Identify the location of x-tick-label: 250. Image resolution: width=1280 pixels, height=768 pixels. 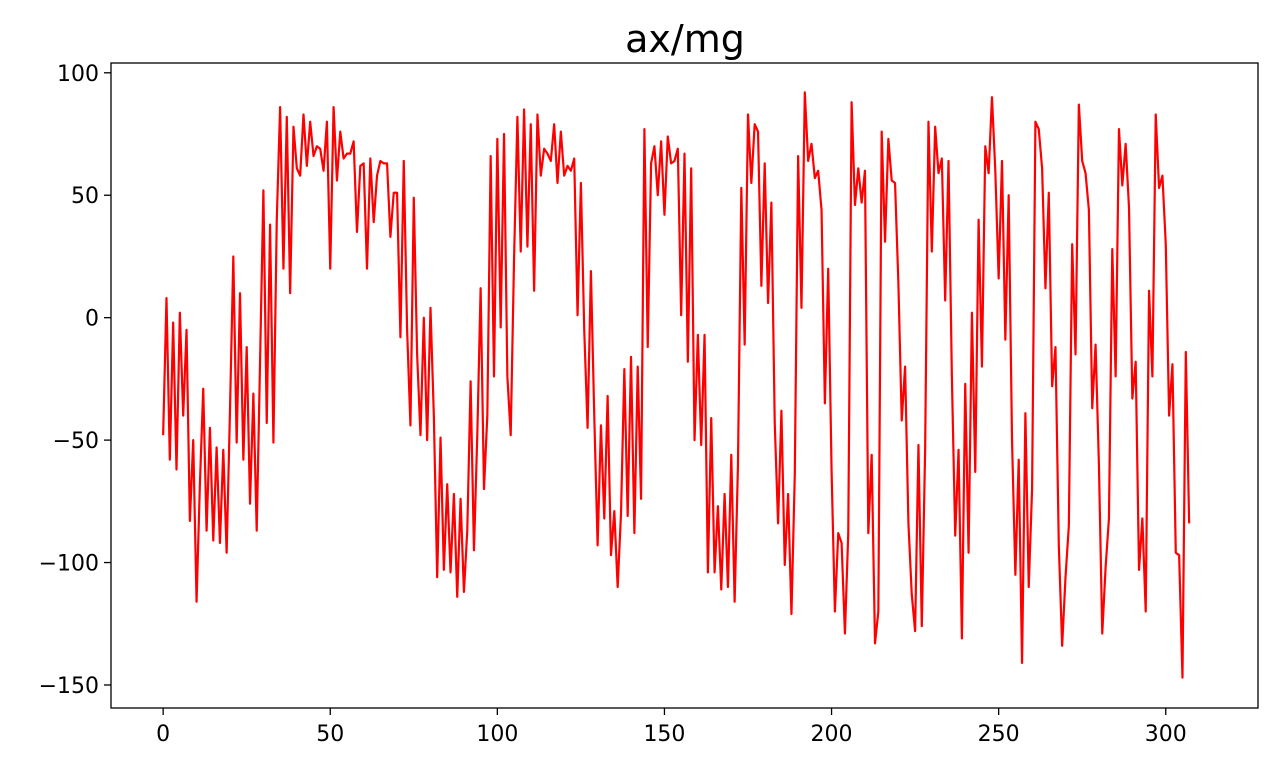
(999, 734).